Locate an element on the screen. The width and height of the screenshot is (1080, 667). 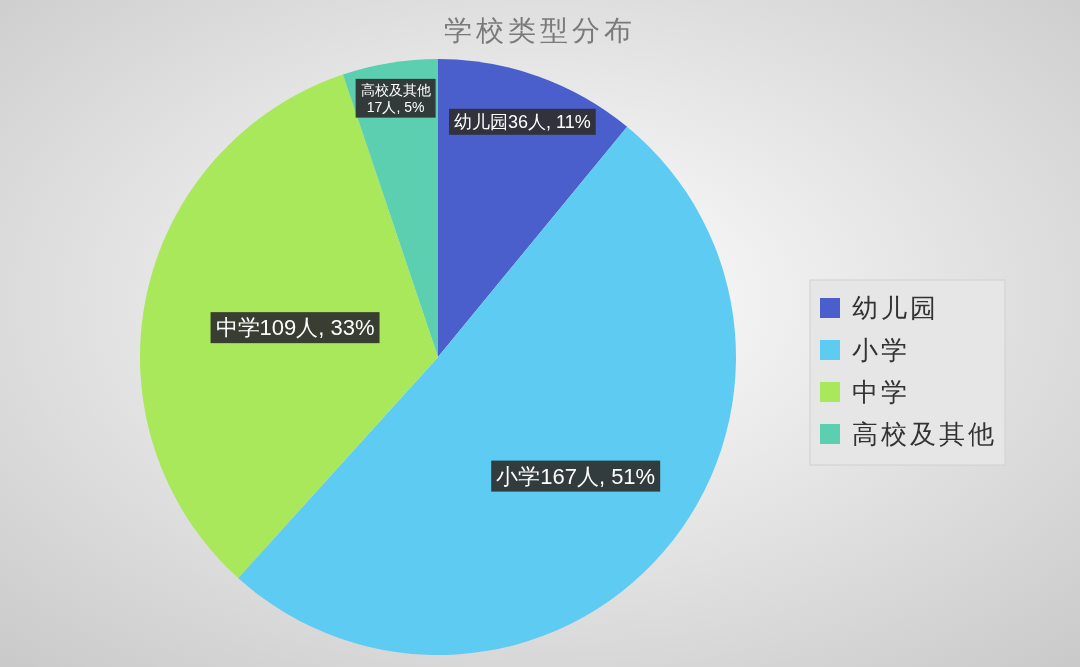
legend-label: 幼儿园 is located at coordinates (895, 308).